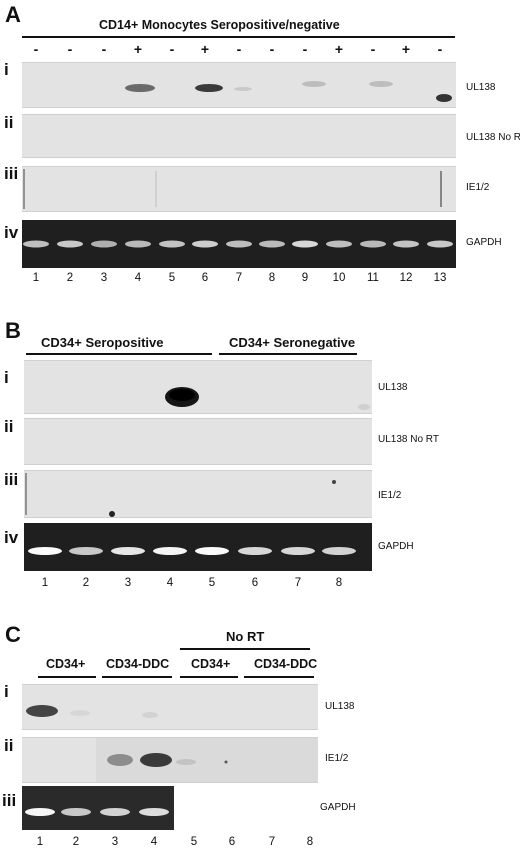  What do you see at coordinates (292, 342) in the screenshot?
I see `panel-b-group-seronegative: CD34+ Seronegative` at bounding box center [292, 342].